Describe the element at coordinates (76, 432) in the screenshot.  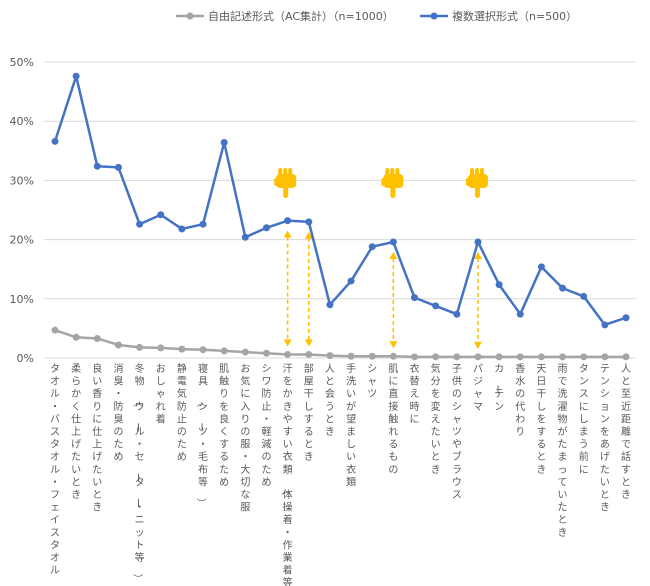
I see `x-category-label: 柔らかく仕上げたいとき` at that location.